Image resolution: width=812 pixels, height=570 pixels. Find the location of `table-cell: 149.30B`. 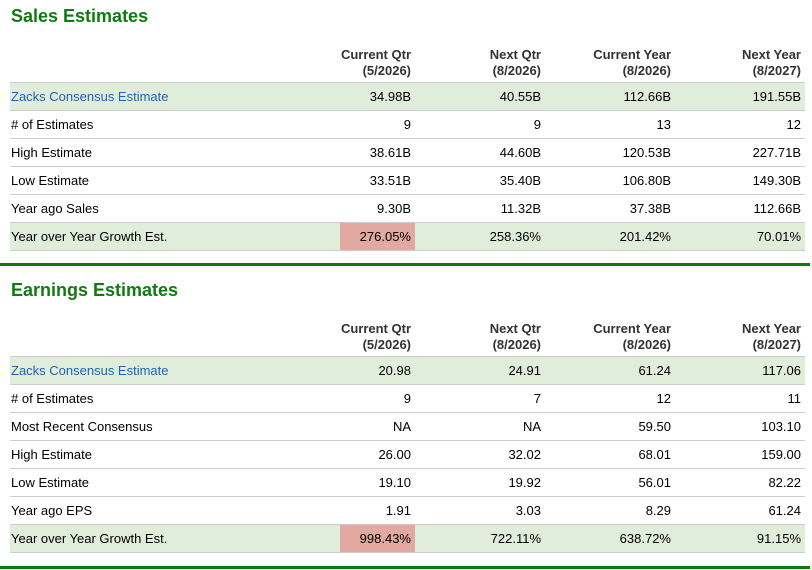

table-cell: 149.30B is located at coordinates (740, 180).